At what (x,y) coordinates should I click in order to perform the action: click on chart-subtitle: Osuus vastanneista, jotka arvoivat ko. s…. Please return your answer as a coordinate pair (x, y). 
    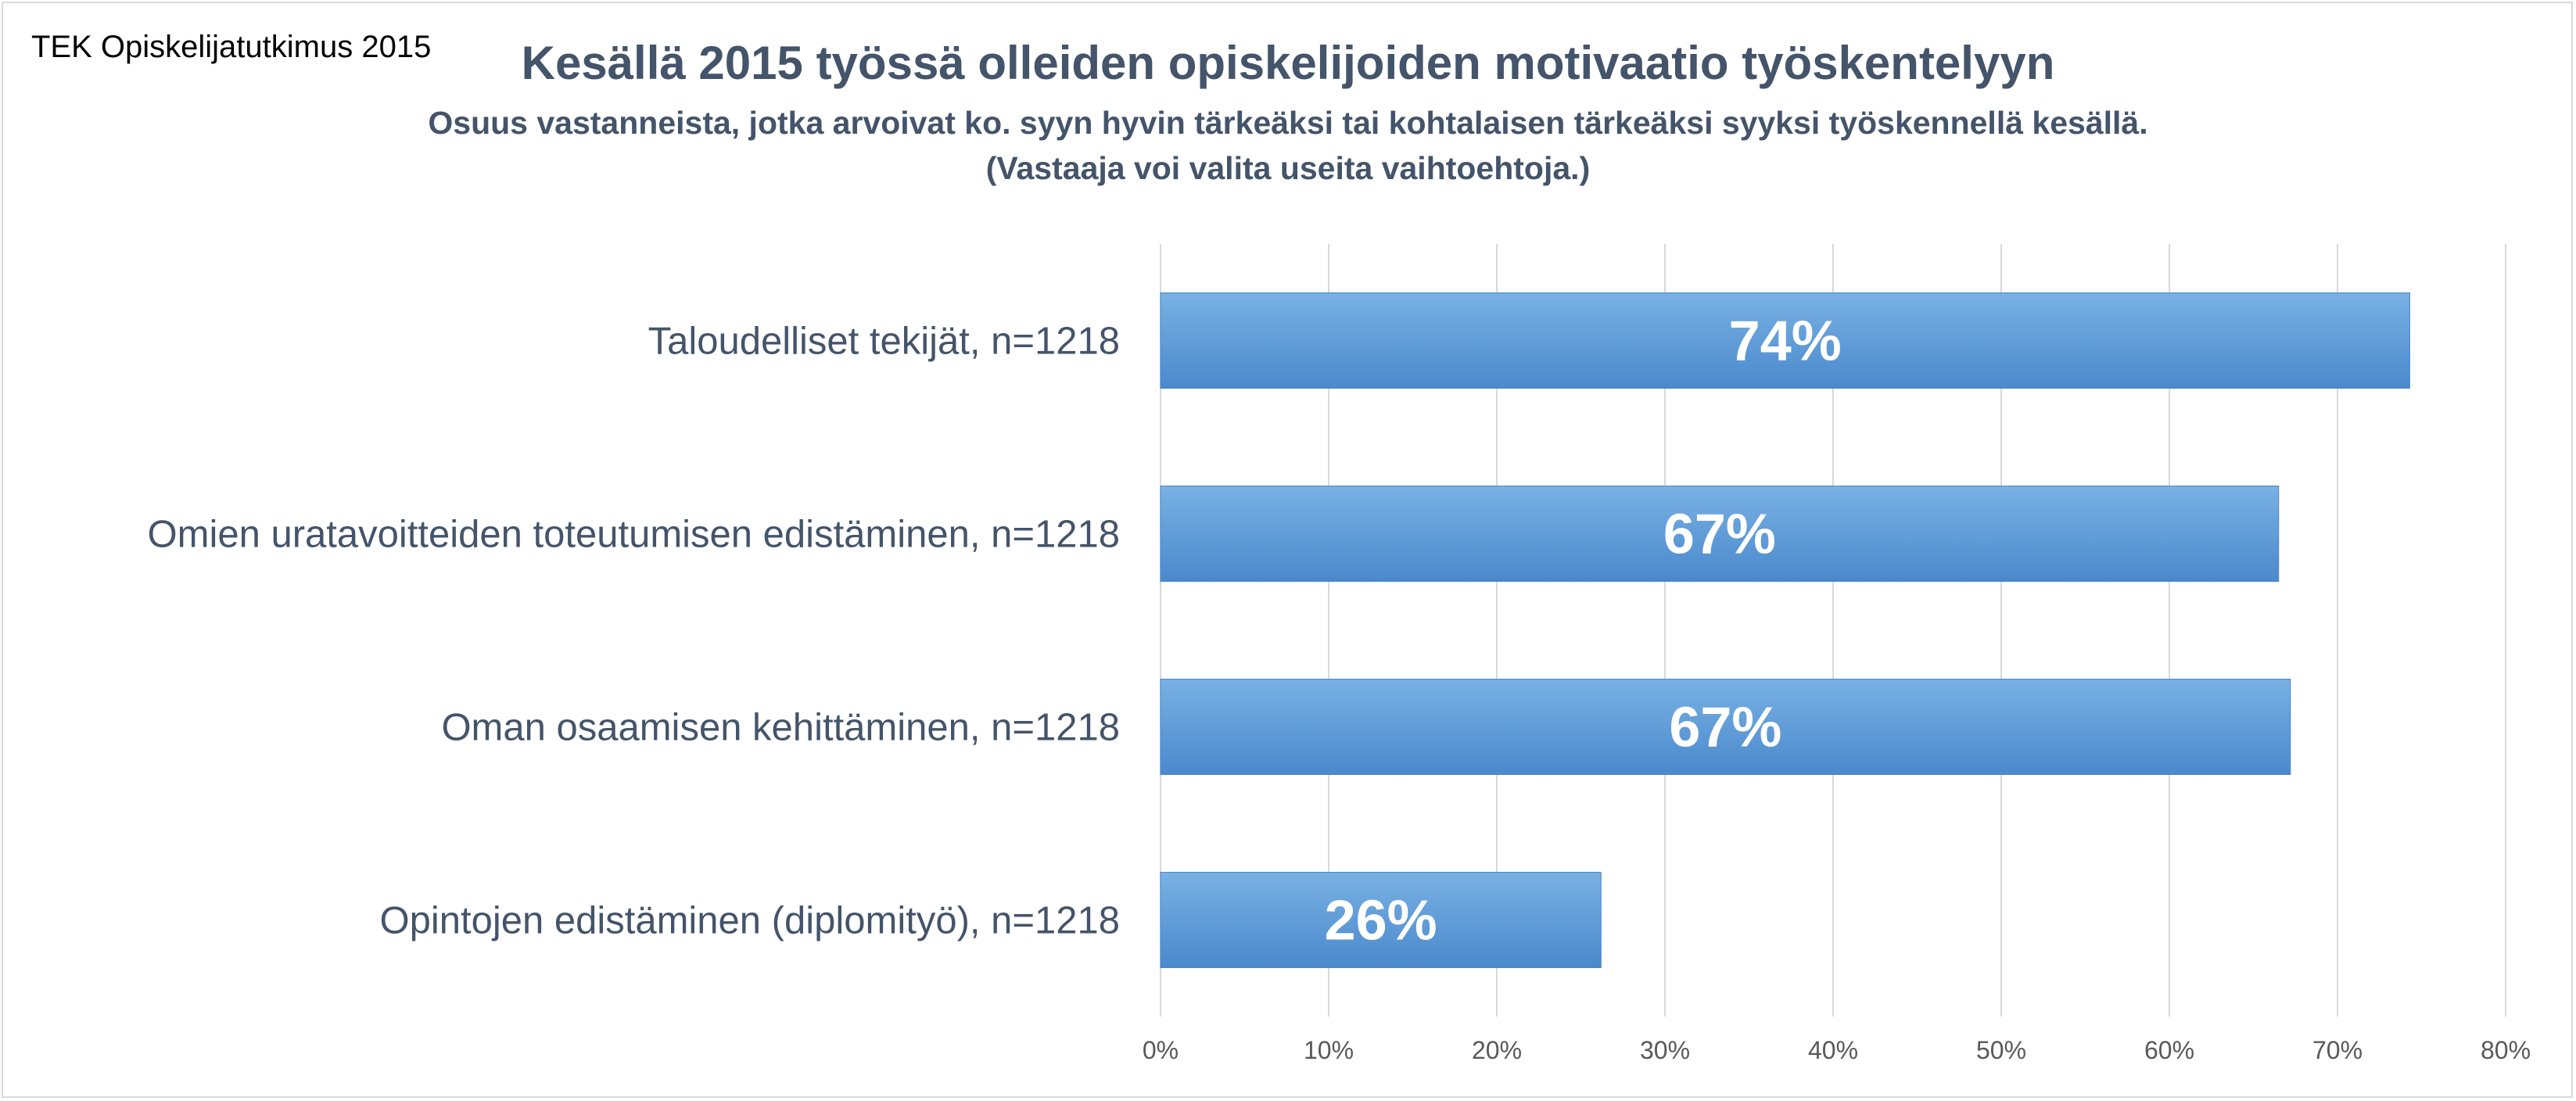
    Looking at the image, I should click on (1288, 123).